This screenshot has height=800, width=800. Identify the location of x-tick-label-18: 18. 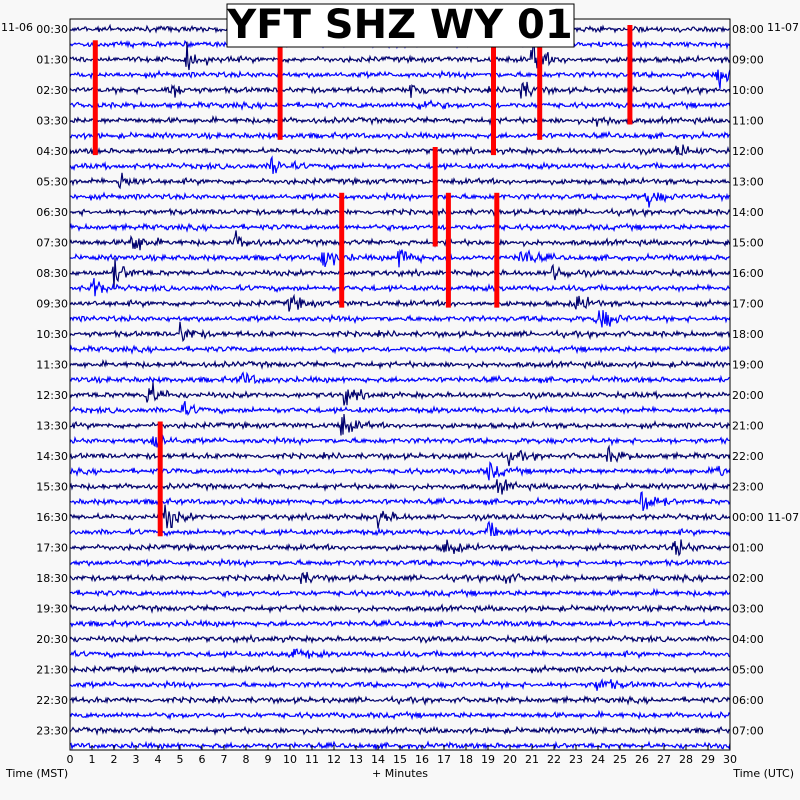
(466, 759).